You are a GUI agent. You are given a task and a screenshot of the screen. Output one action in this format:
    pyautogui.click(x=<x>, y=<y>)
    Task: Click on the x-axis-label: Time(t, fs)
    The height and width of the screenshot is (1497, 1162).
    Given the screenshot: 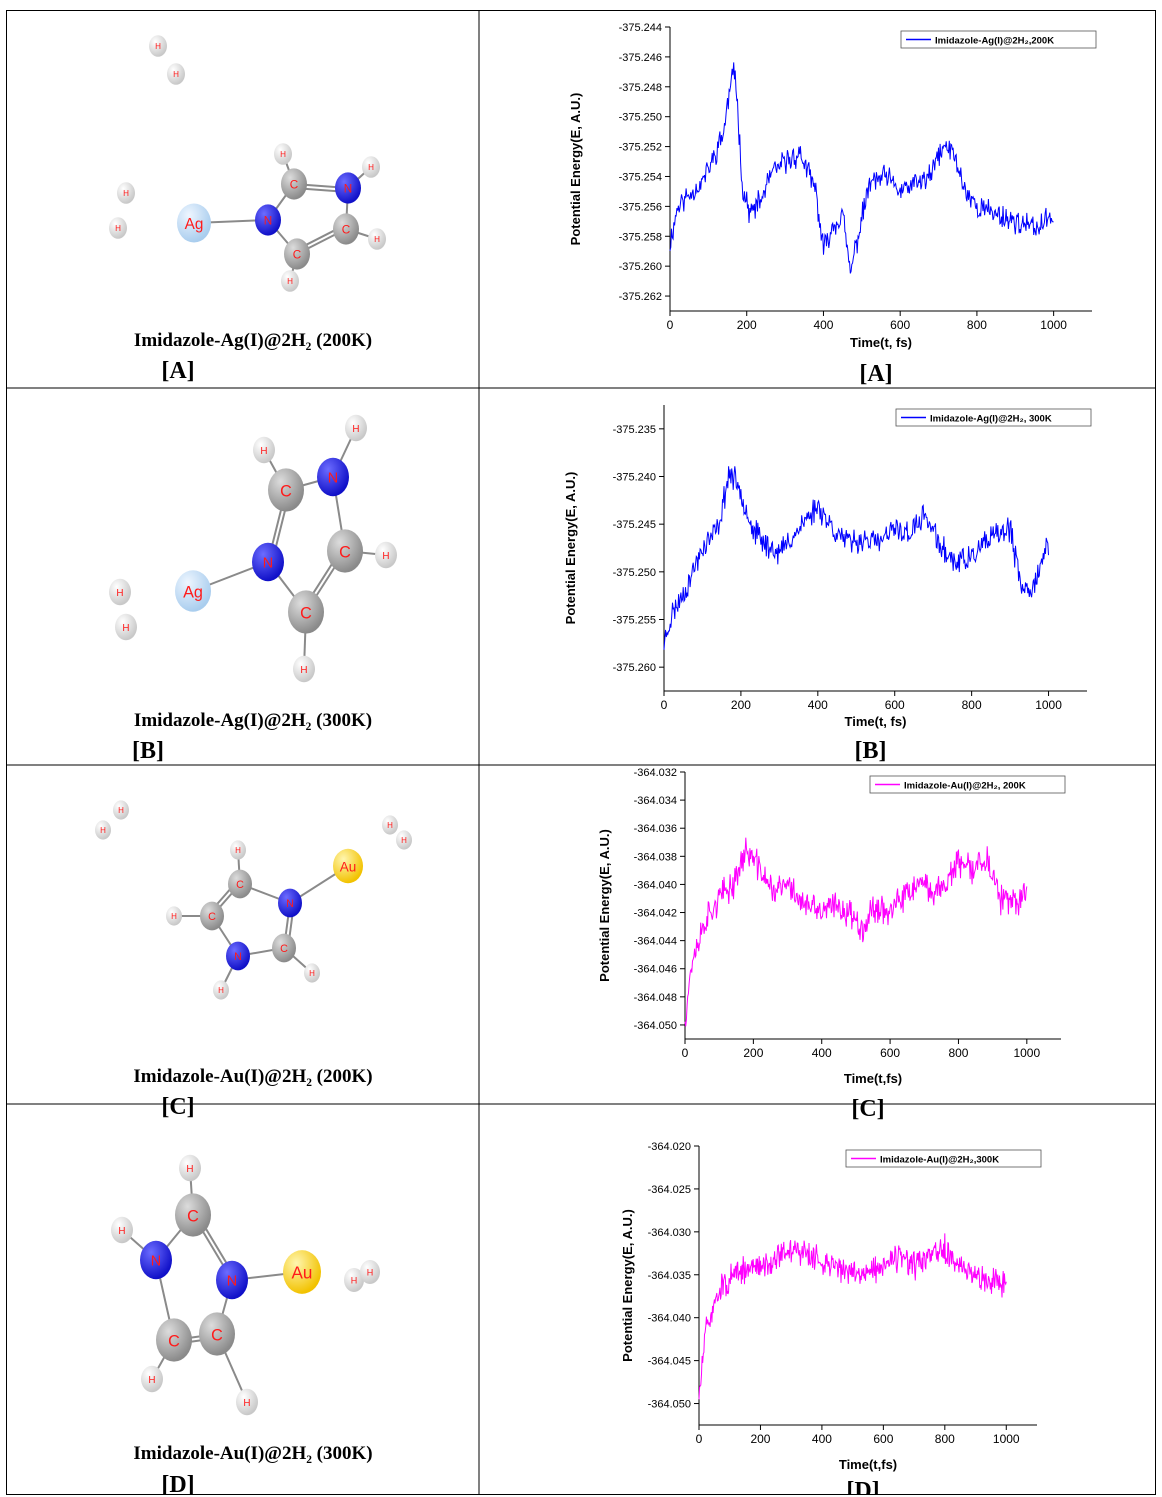 What is the action you would take?
    pyautogui.click(x=881, y=342)
    